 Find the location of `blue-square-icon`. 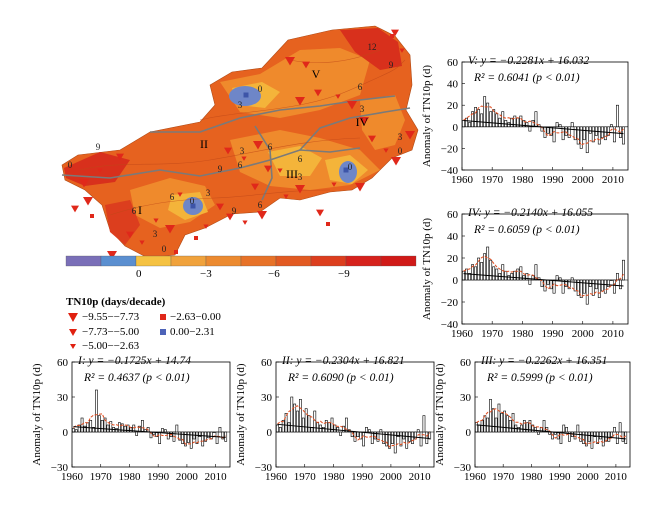

blue-square-icon is located at coordinates (163, 332).